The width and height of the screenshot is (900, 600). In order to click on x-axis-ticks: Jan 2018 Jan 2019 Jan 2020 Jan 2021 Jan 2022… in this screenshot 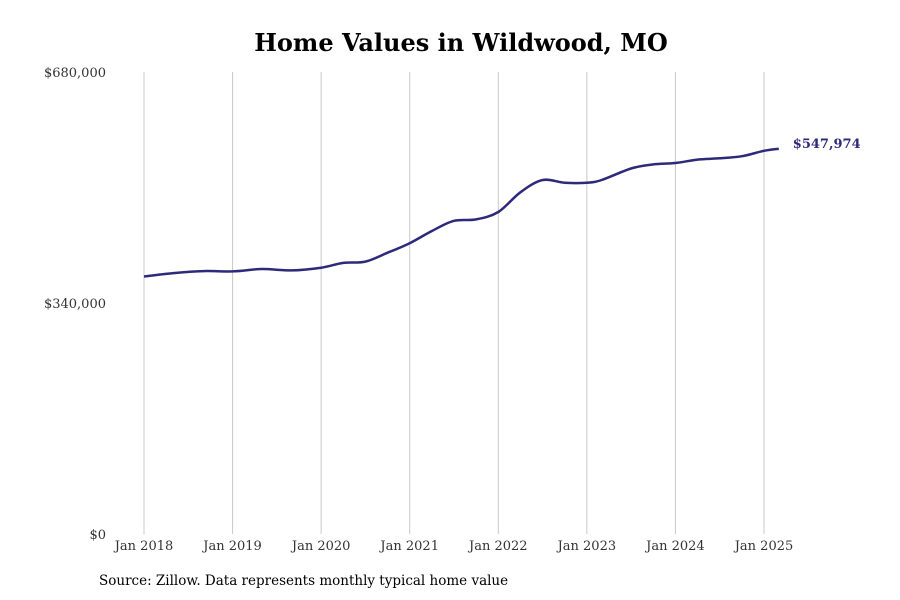, I will do `click(453, 546)`.